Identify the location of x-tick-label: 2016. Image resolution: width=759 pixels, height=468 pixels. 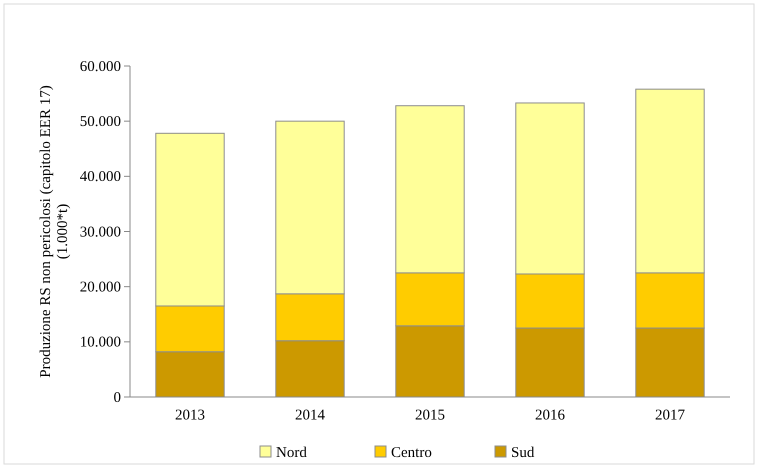
(550, 416).